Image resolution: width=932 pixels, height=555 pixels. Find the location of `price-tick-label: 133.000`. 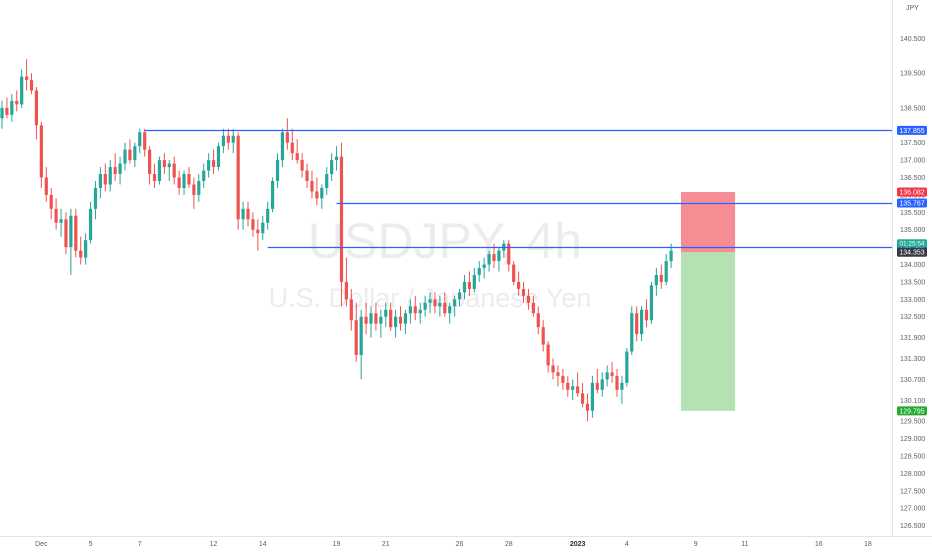

price-tick-label: 133.000 is located at coordinates (912, 300).